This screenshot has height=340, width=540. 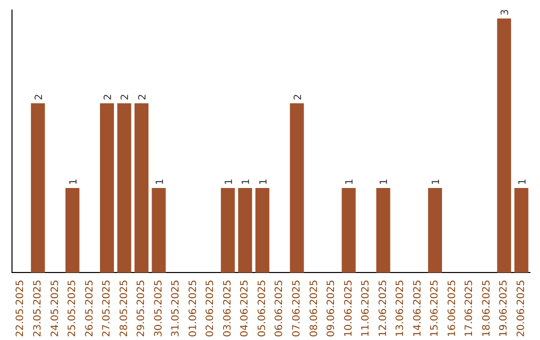 I want to click on x-tick-label: 13.06.2025, so click(x=400, y=309).